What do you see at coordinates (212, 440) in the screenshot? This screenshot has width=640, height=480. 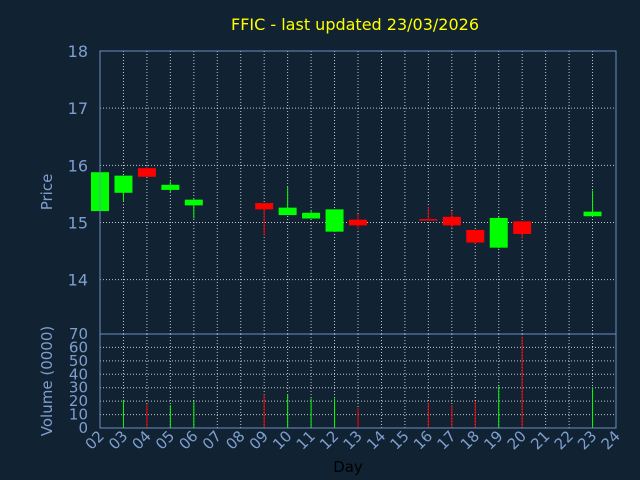 I see `day-tick-label: 07` at bounding box center [212, 440].